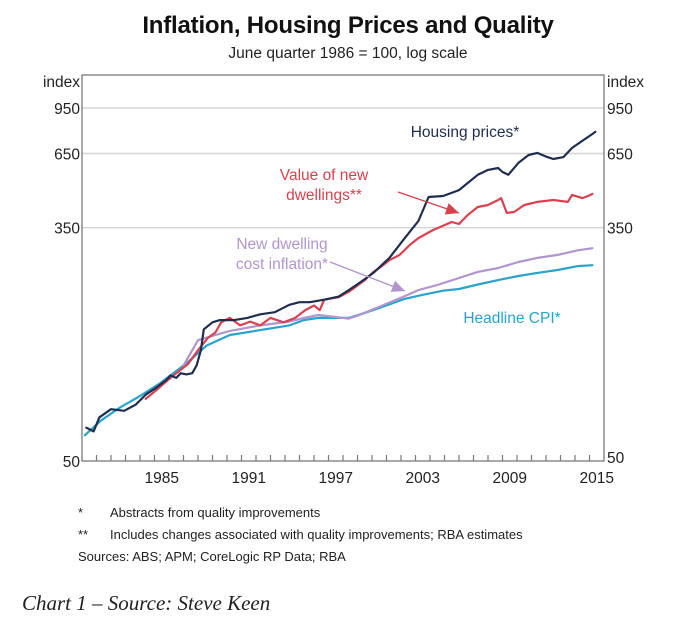 Image resolution: width=696 pixels, height=624 pixels. Describe the element at coordinates (72, 462) in the screenshot. I see `y-tick-label-left-50: 50` at that location.